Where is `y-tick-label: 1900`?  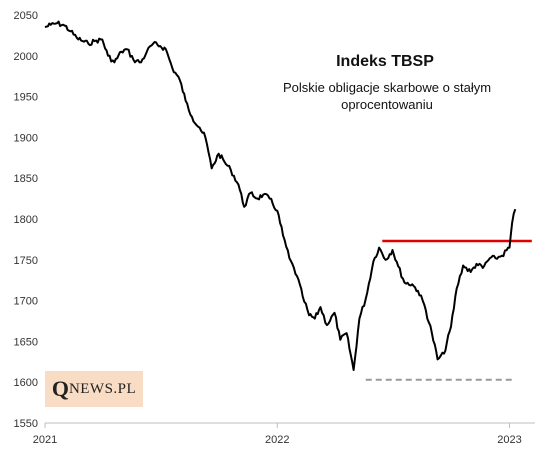
y-tick-label: 1900 is located at coordinates (26, 138).